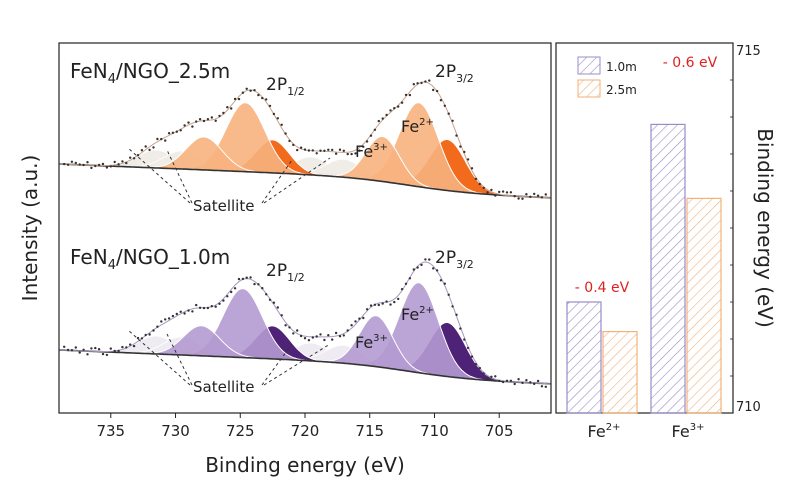 Image resolution: width=799 pixels, height=488 pixels. Describe the element at coordinates (454, 259) in the screenshot. I see `peak-label-2p32-bottom: 2P3/2` at that location.